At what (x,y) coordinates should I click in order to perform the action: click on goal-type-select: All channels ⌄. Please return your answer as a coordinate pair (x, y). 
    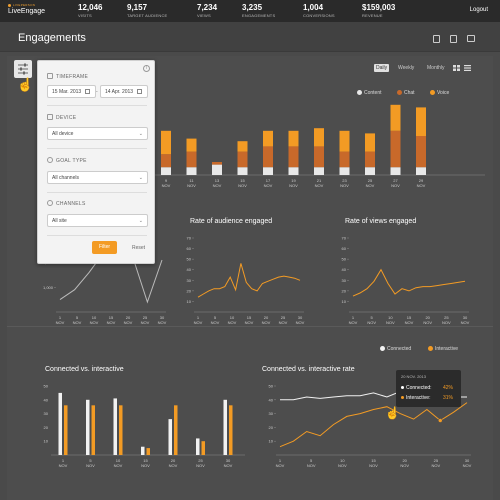
    Looking at the image, I should click on (97, 177).